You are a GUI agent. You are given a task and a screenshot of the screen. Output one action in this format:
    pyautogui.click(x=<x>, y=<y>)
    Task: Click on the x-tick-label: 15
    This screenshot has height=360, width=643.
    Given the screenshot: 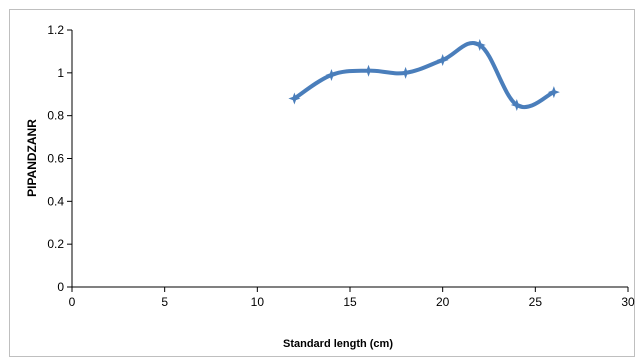 What is the action you would take?
    pyautogui.click(x=350, y=302)
    